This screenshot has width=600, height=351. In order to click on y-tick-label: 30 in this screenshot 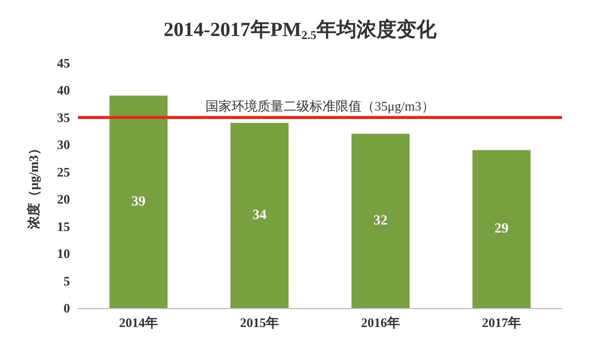, I will do `click(63, 144)`.